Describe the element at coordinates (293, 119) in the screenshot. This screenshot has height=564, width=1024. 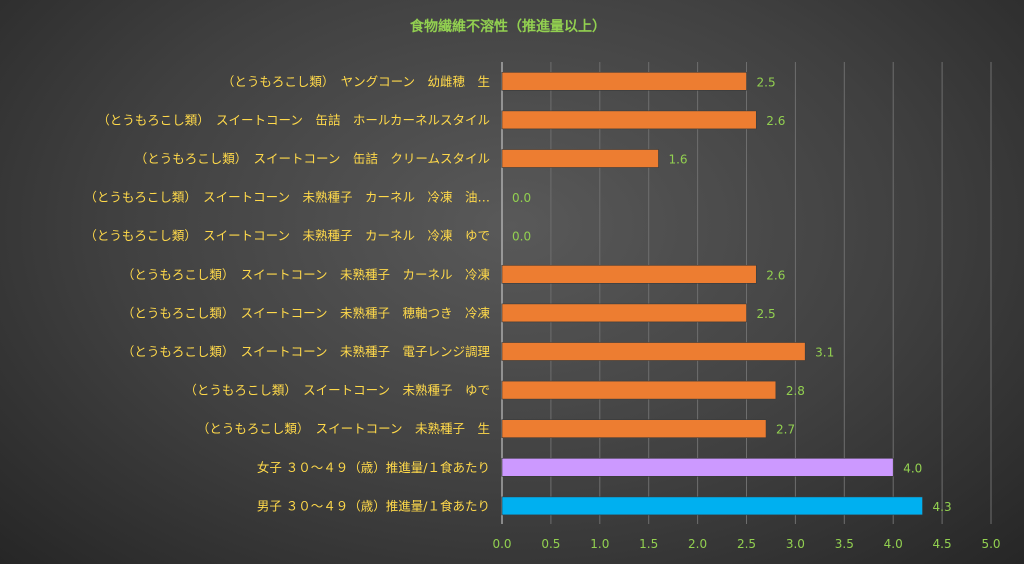
I see `category-label: （とうもろこし類） スイートコーン 缶詰 ホールカーネルスタイル` at that location.